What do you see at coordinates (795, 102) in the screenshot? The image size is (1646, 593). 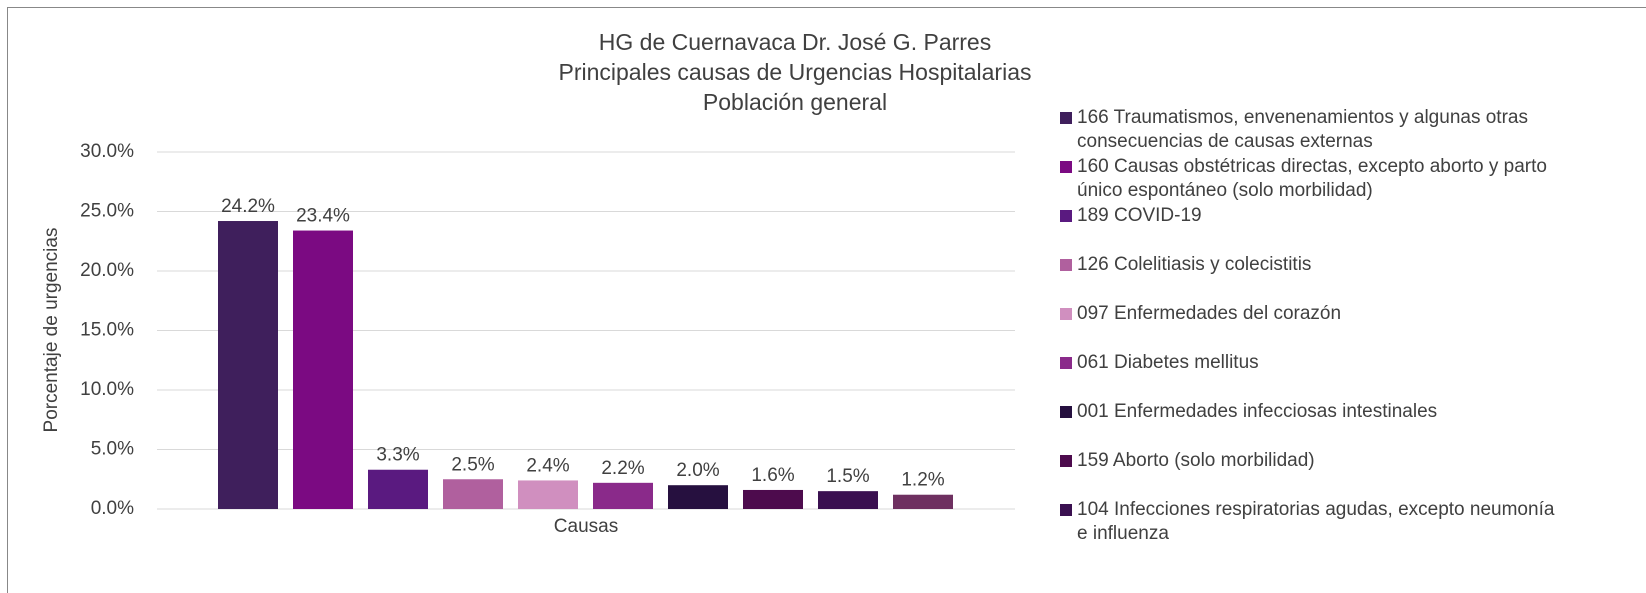 I see `chart-title: Población general` at bounding box center [795, 102].